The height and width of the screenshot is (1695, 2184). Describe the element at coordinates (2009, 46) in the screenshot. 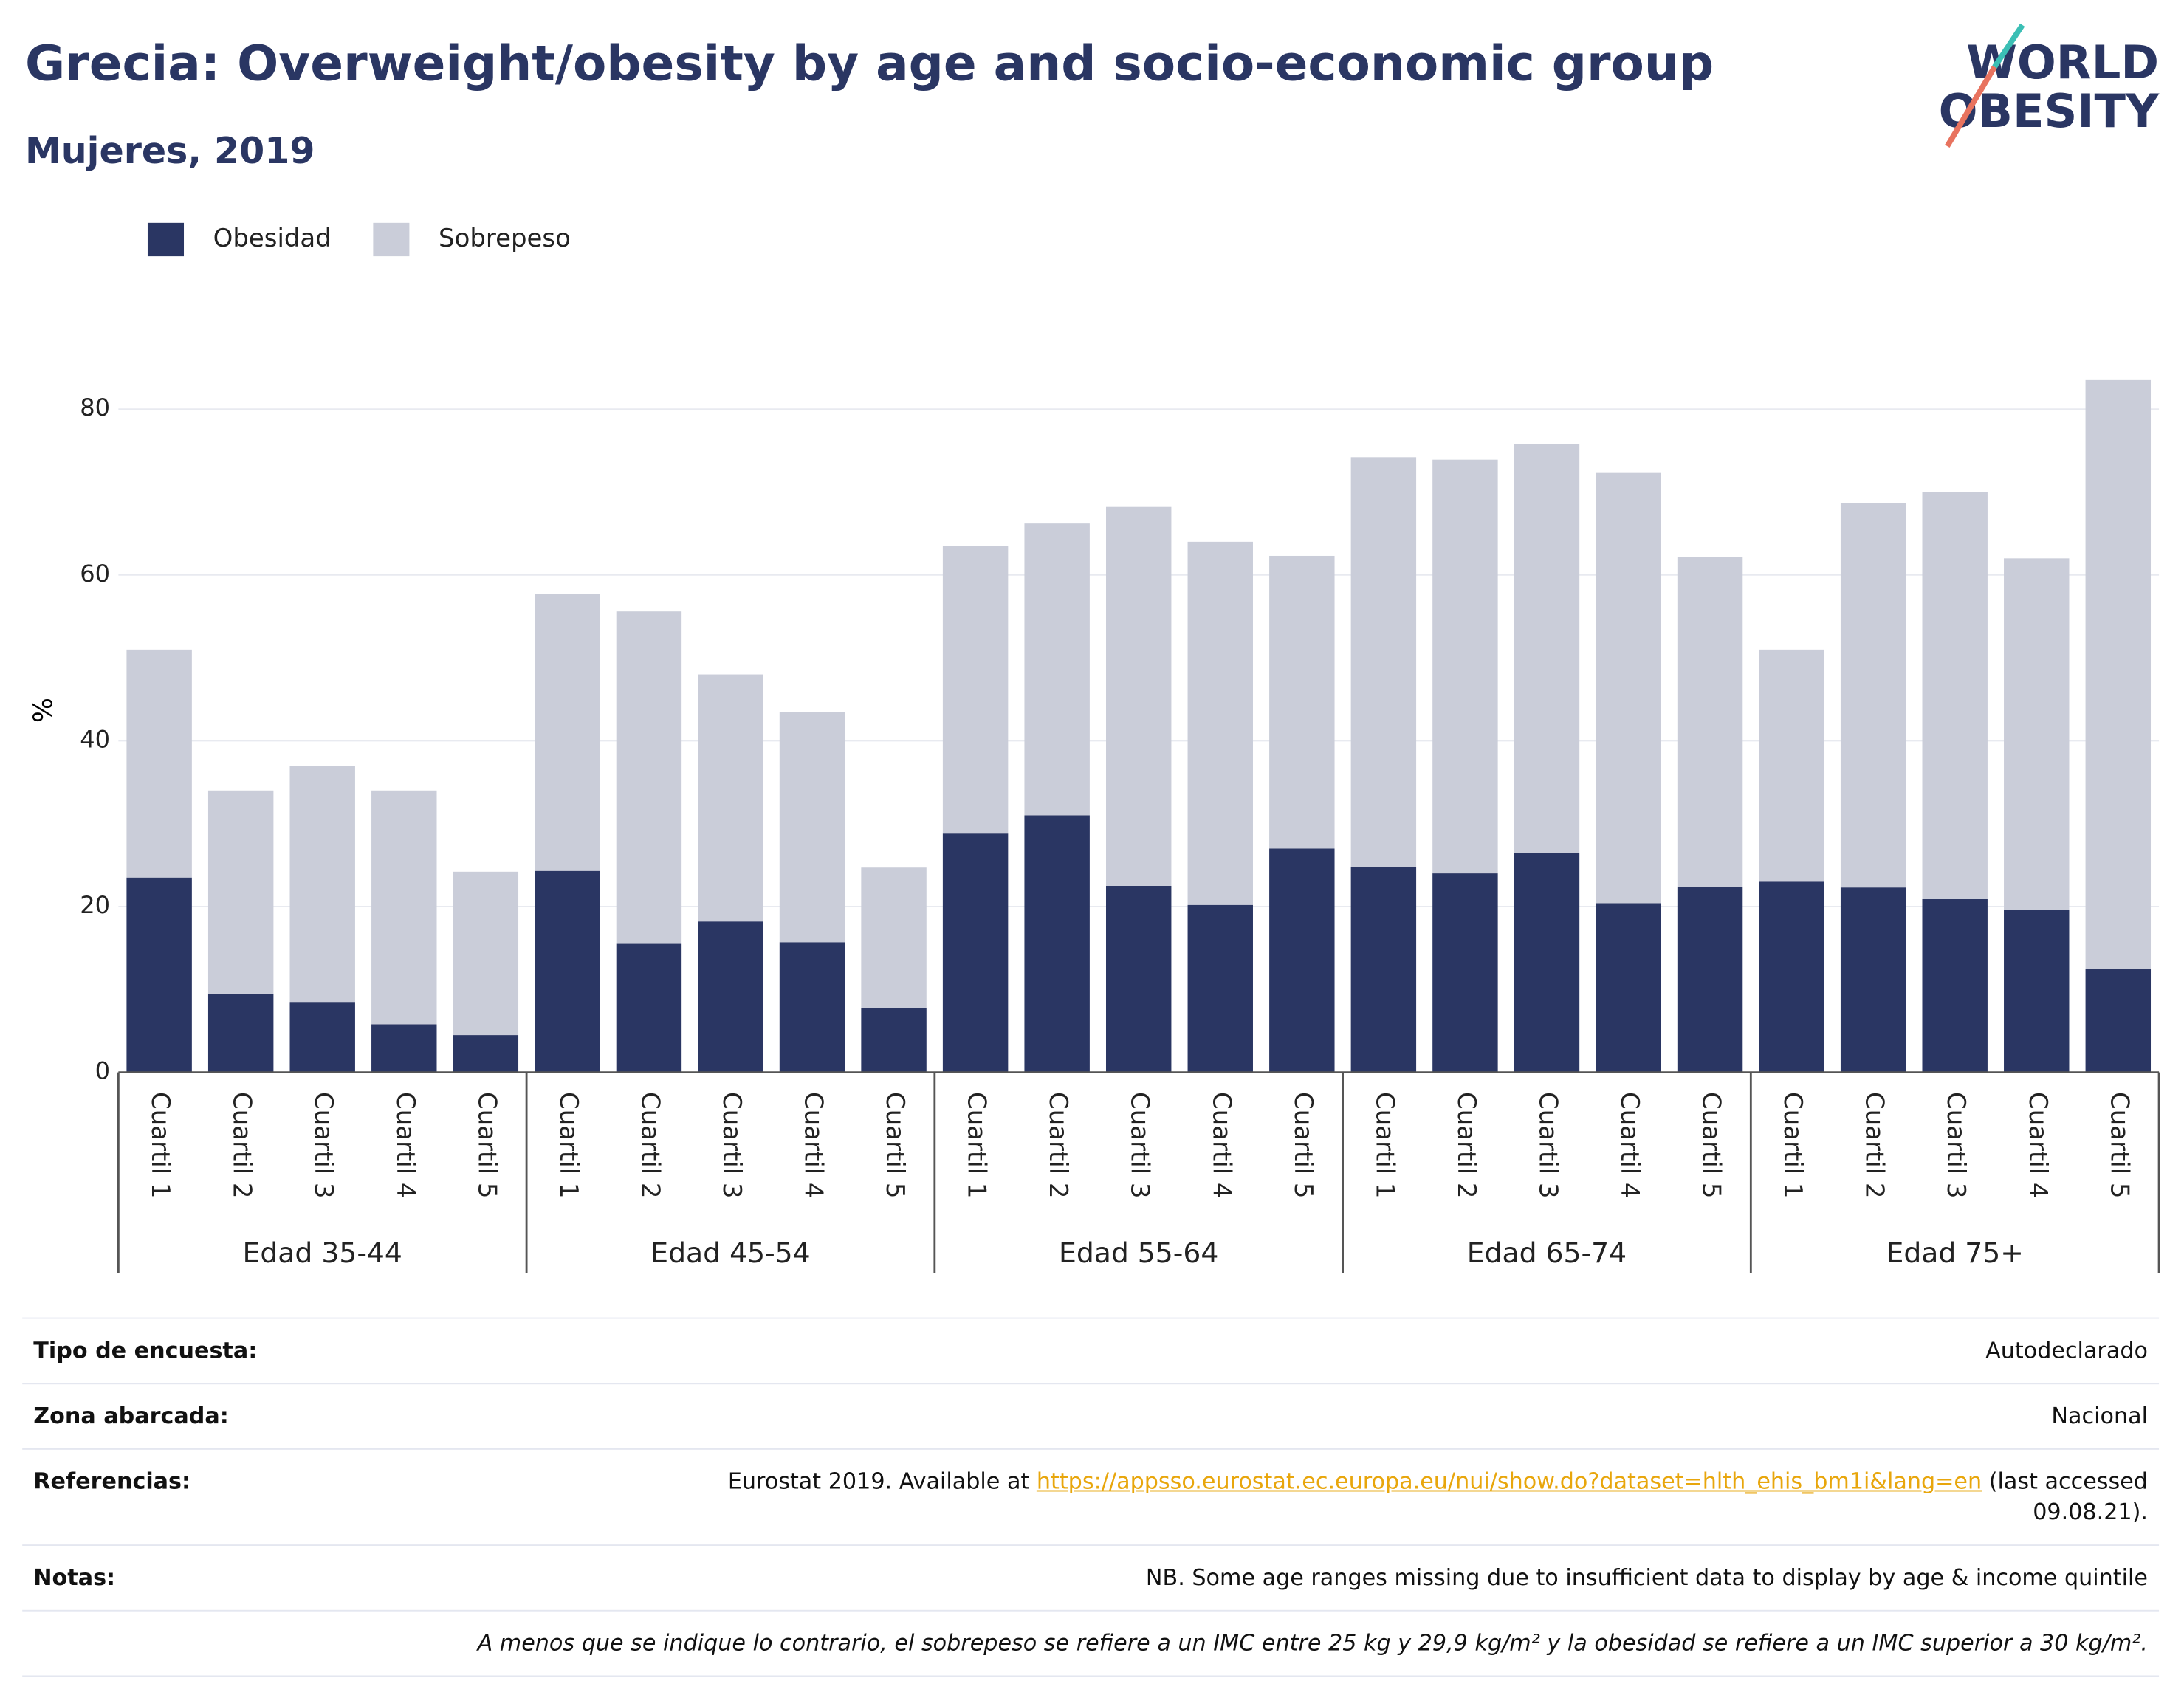

I see `logo-slash` at that location.